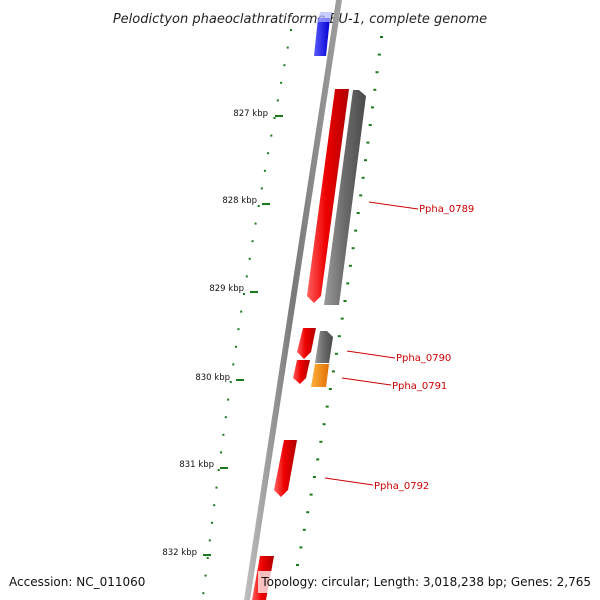 The width and height of the screenshot is (600, 600). What do you see at coordinates (328, 196) in the screenshot?
I see `gene-red-long` at bounding box center [328, 196].